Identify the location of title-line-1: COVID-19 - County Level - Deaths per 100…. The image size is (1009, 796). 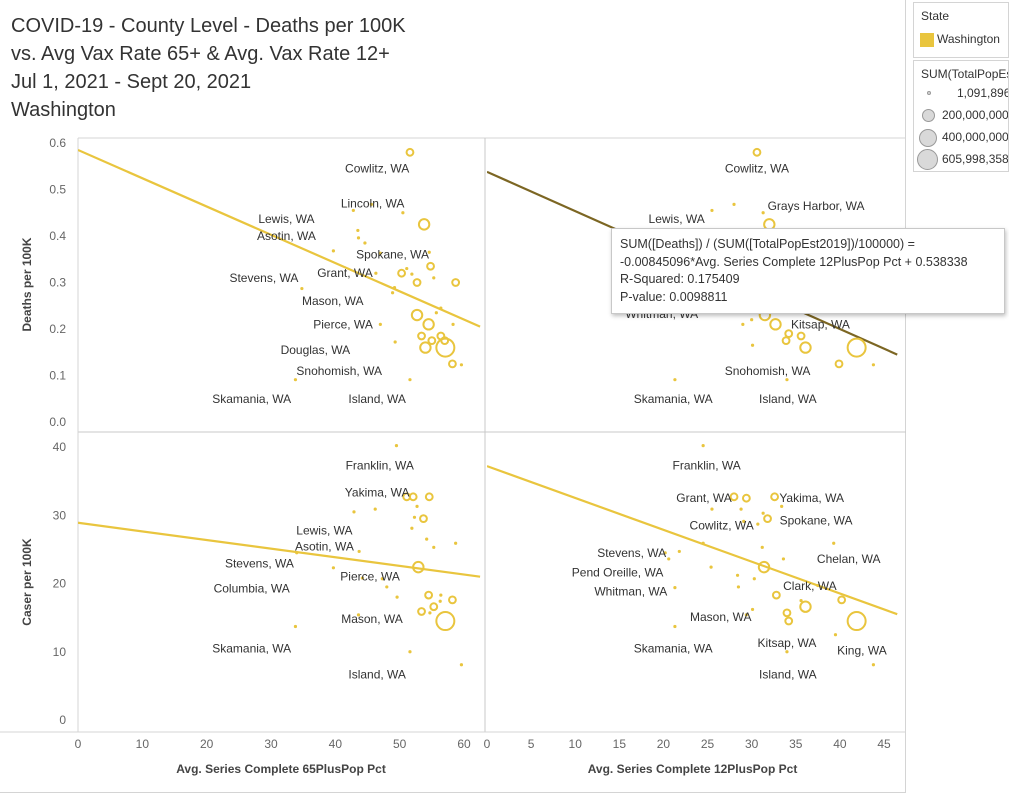
(208, 26).